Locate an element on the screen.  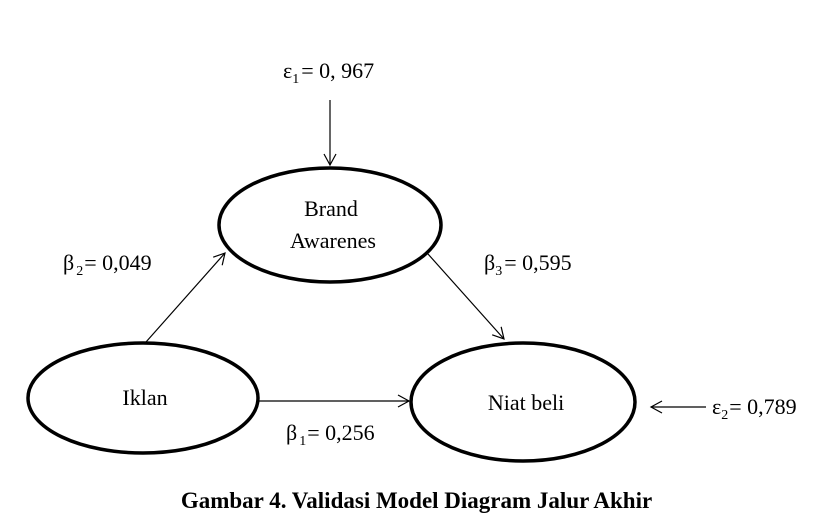
node-niat-beli: Niat beli is located at coordinates (523, 402).